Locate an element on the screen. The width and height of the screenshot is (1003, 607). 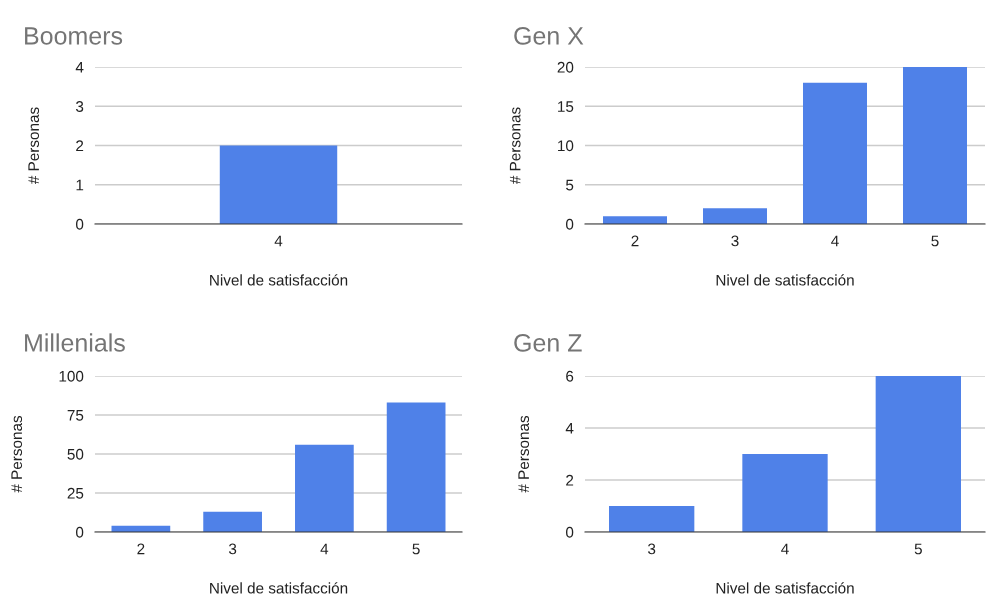
y-tick-label: 25 is located at coordinates (75, 493).